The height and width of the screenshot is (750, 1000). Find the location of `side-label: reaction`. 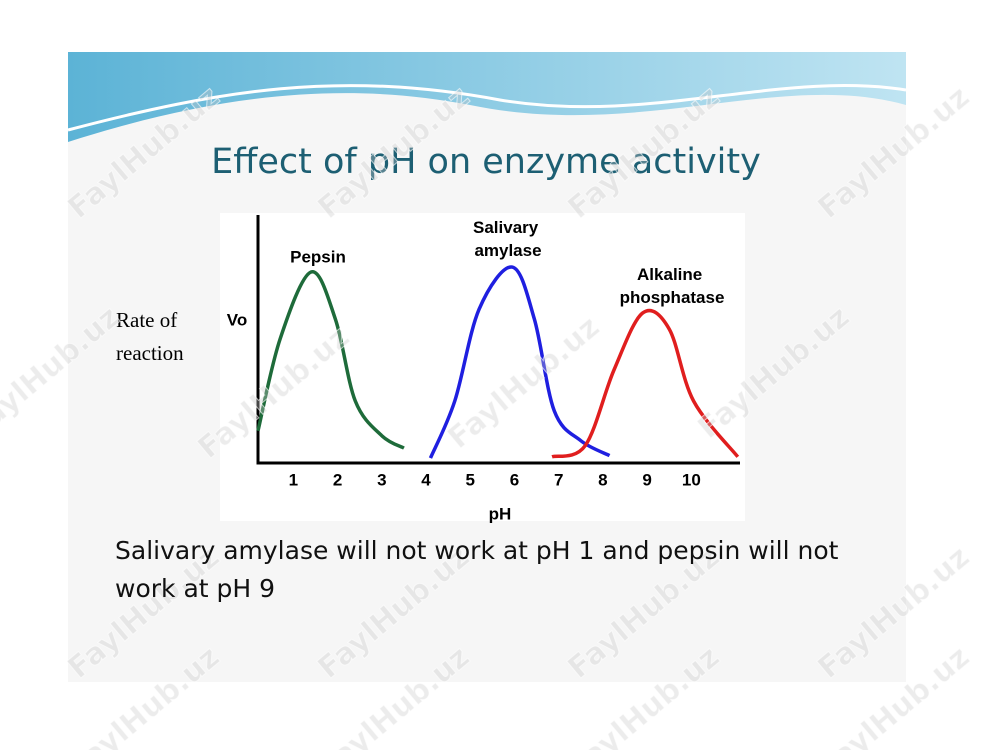

side-label: reaction is located at coordinates (150, 353).